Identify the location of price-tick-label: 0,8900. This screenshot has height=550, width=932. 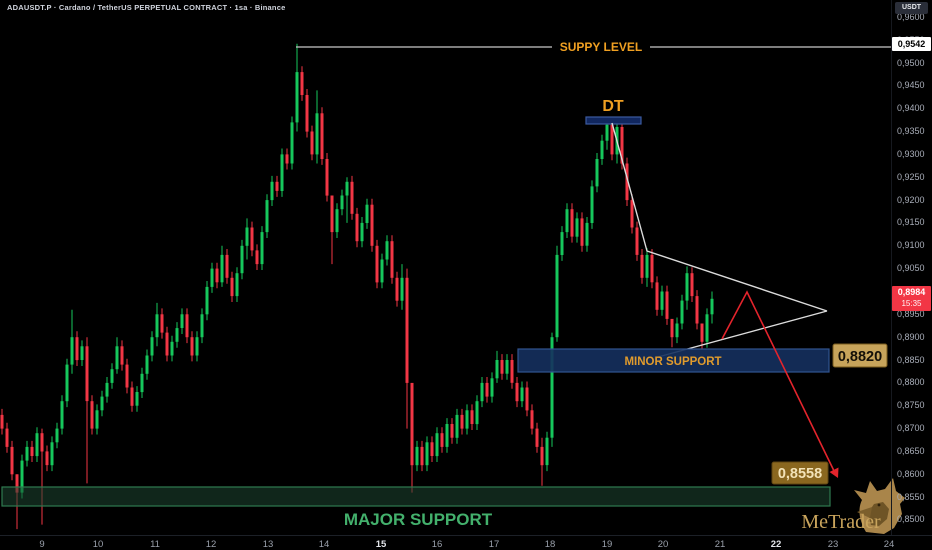
(911, 337).